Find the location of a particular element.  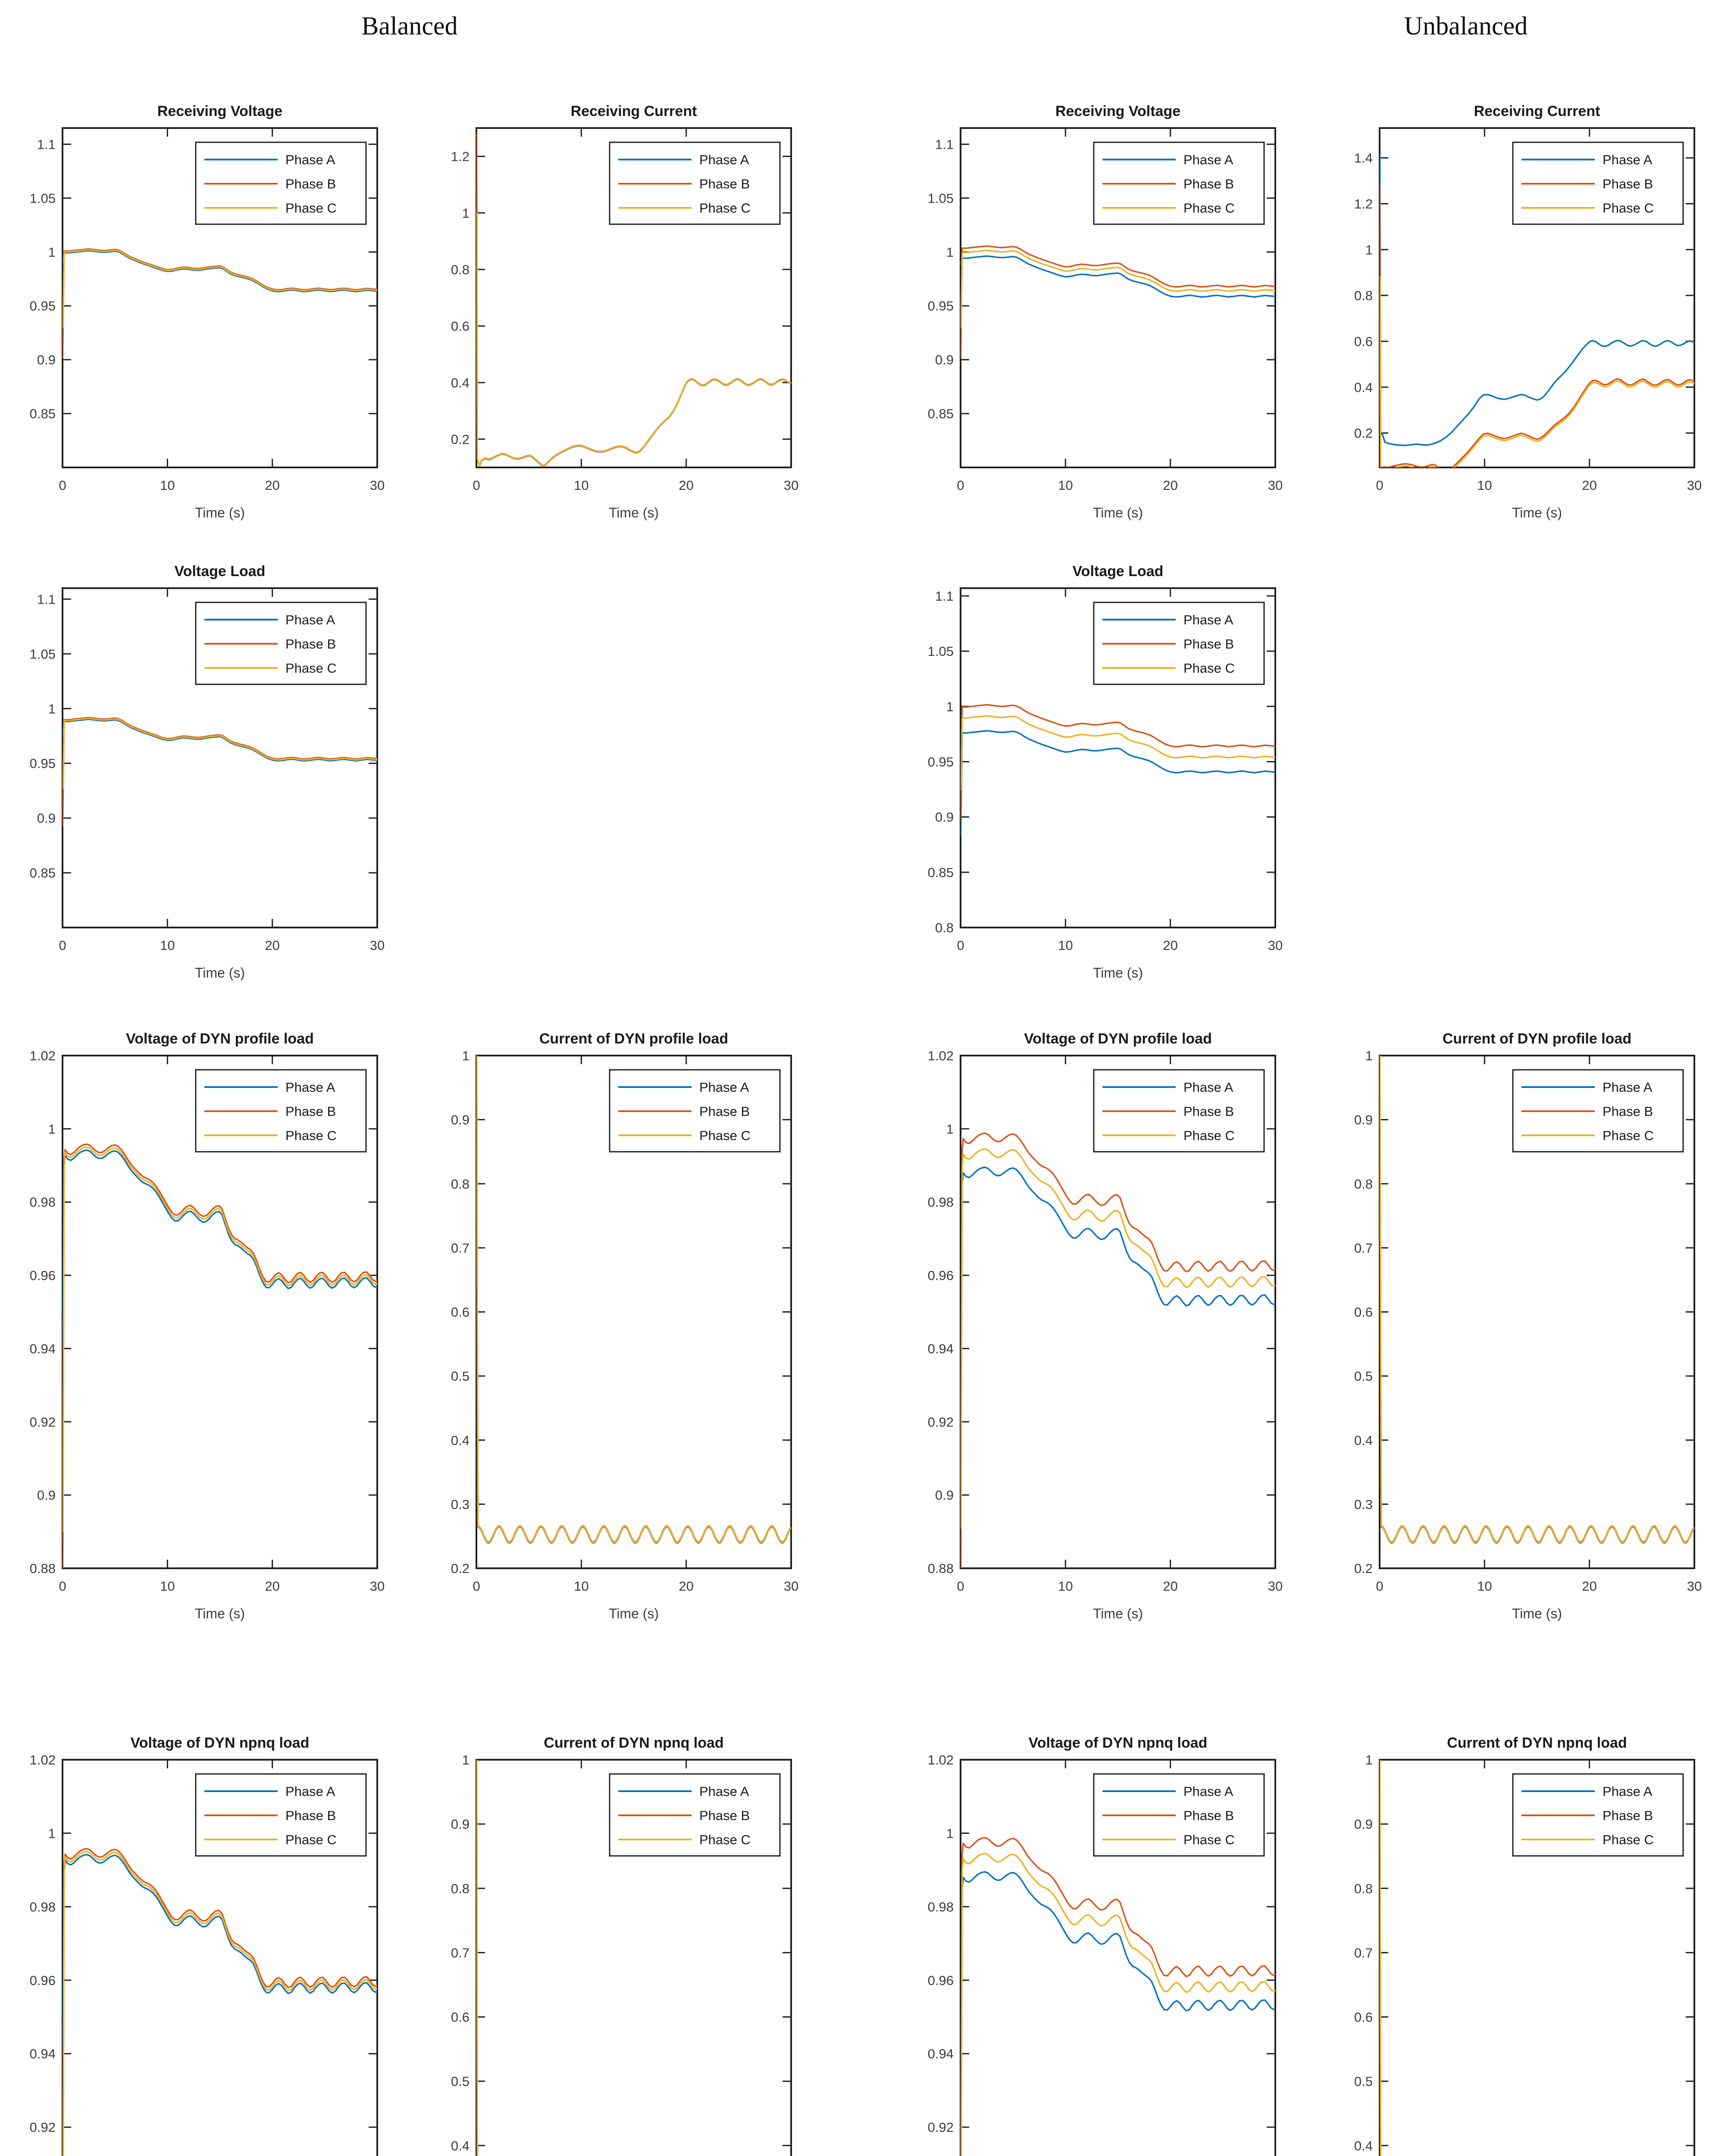

y-axis-tick-label: 0.85 is located at coordinates (941, 872).